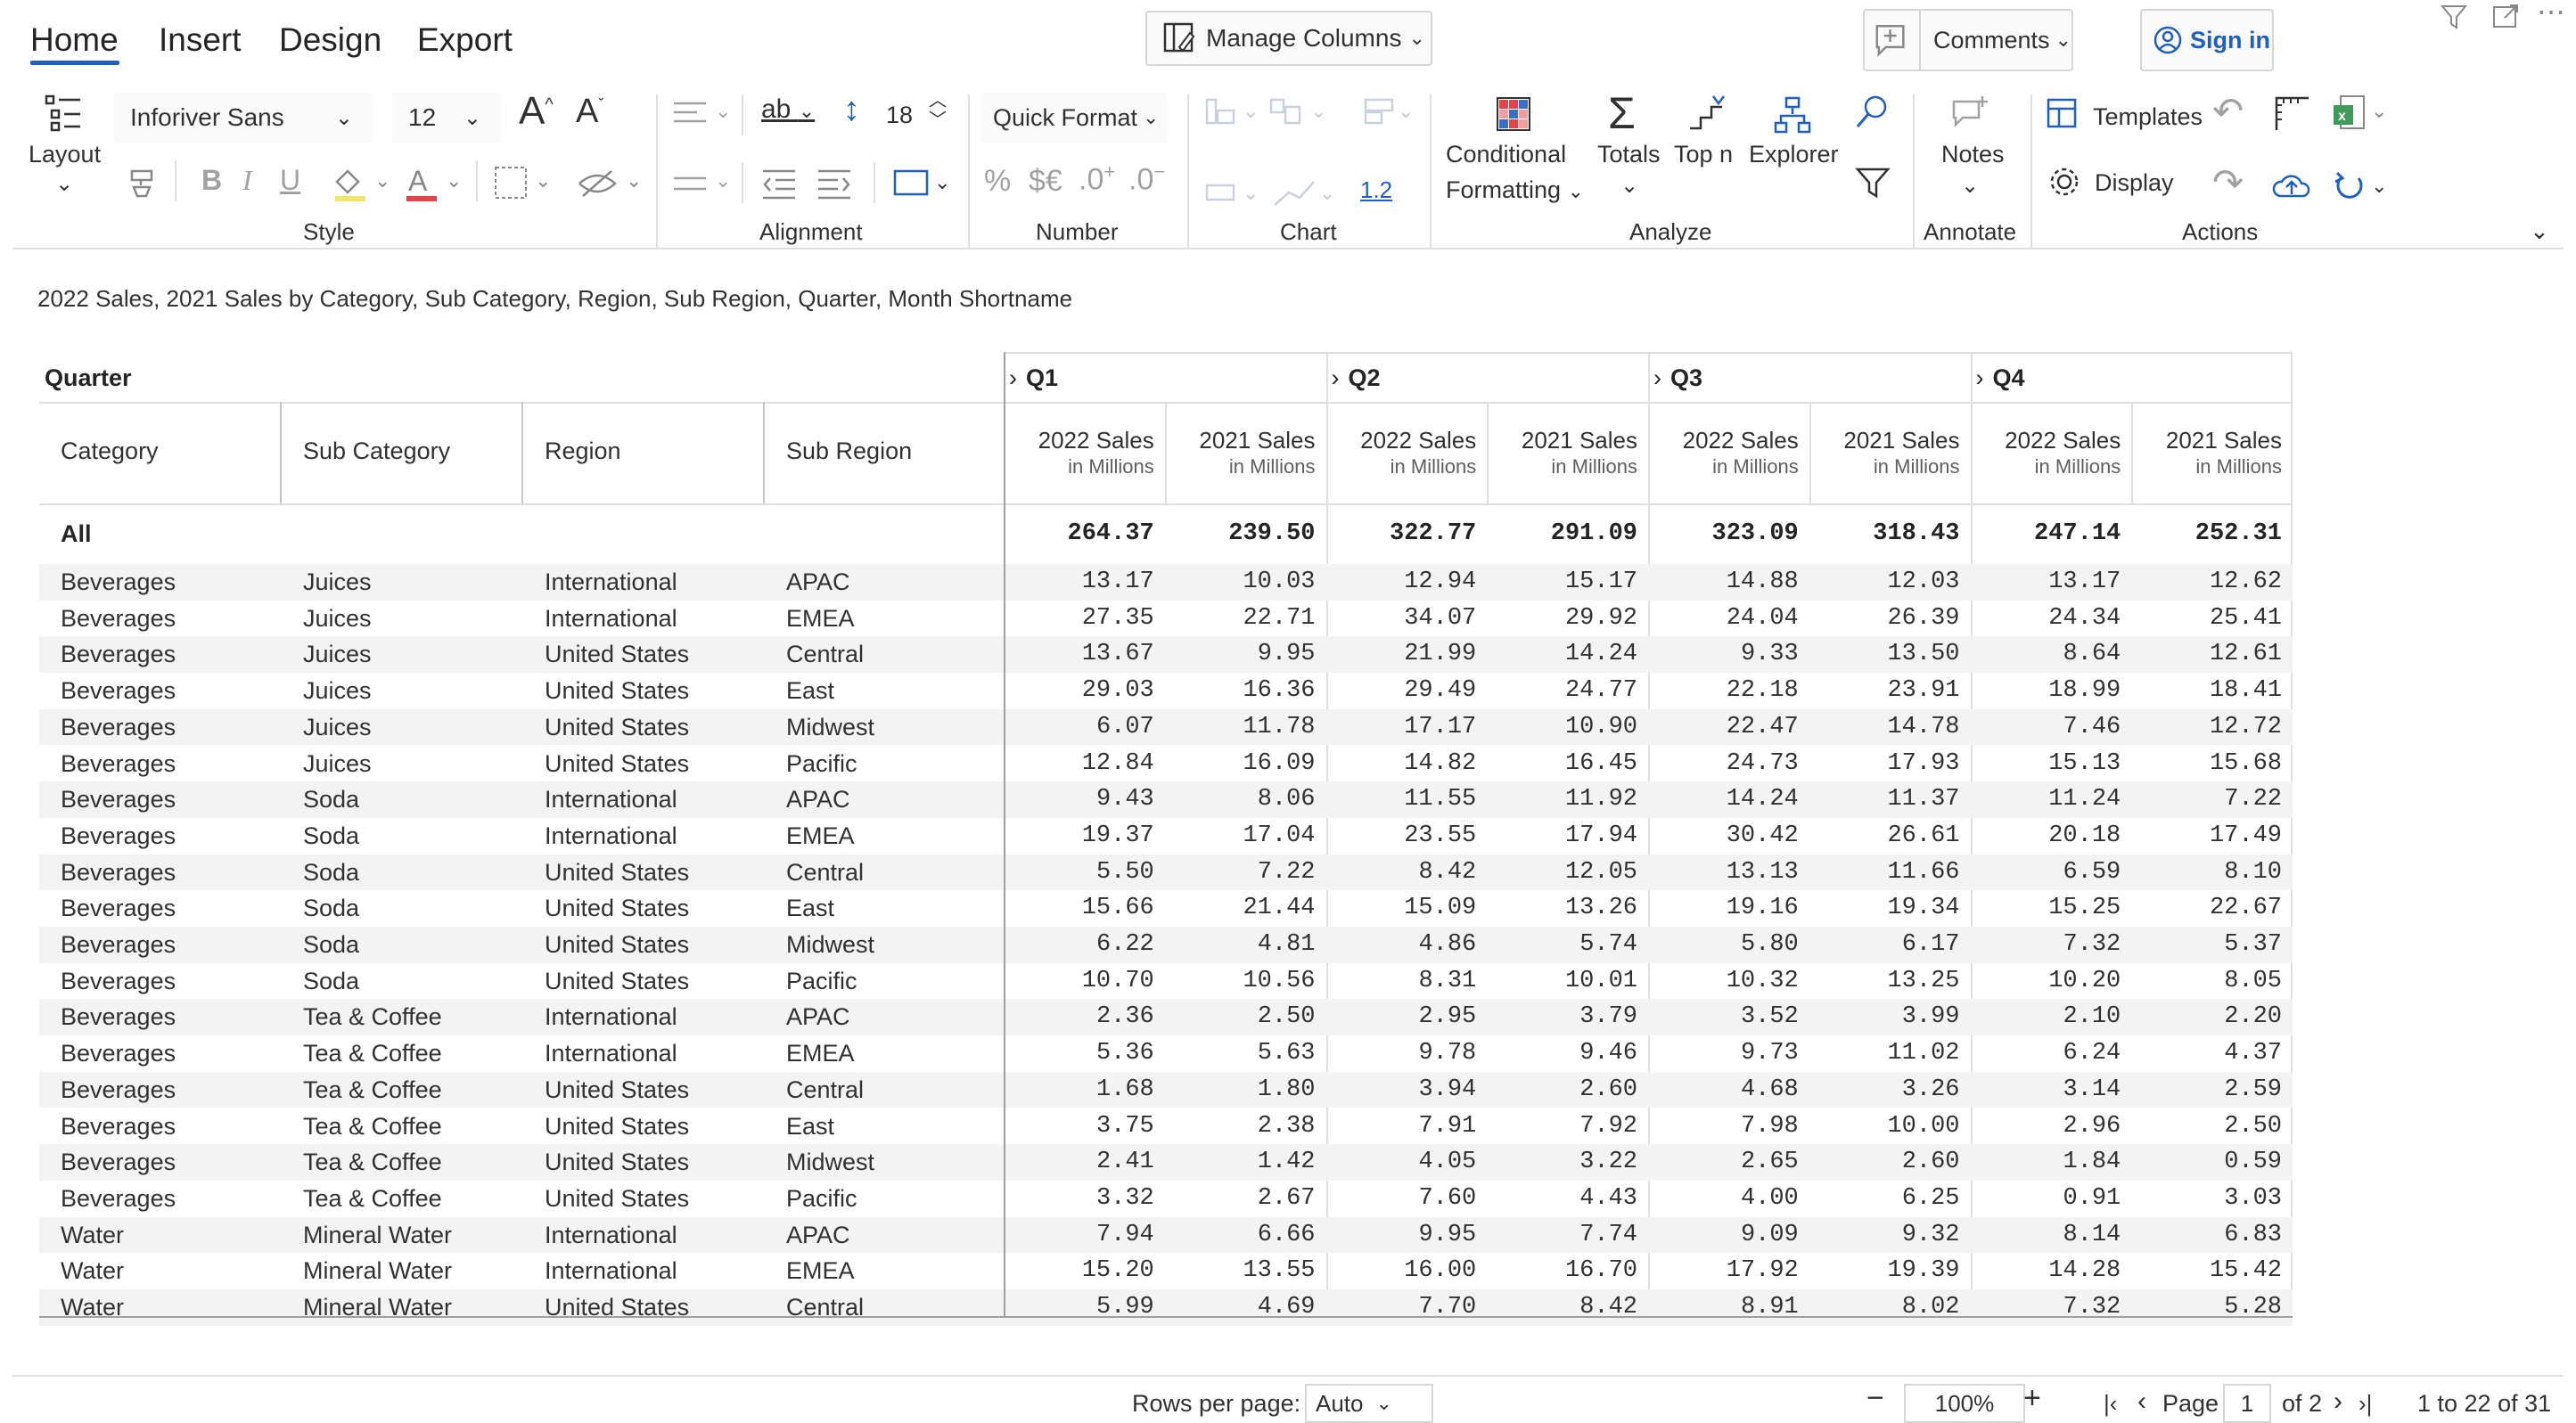 Image resolution: width=2576 pixels, height=1423 pixels. Describe the element at coordinates (1964, 1403) in the screenshot. I see `zoom-level: 100%` at that location.